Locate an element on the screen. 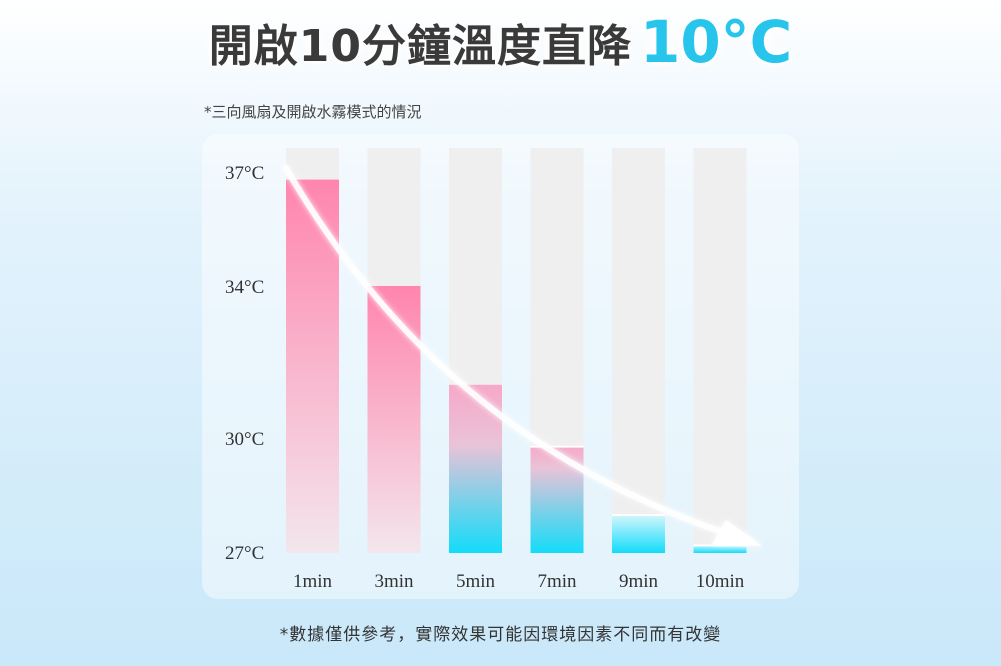 The height and width of the screenshot is (666, 1001). x-tick-label: 7min is located at coordinates (557, 581).